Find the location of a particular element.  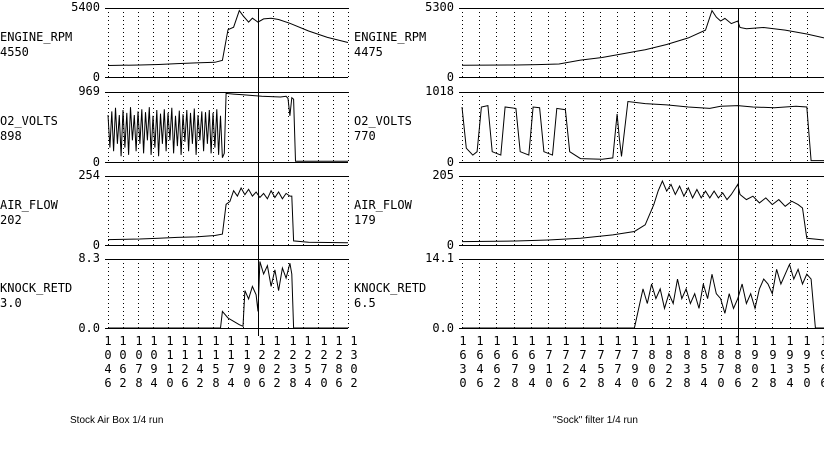

left-caption: Stock Air Box 1/4 run is located at coordinates (117, 420).